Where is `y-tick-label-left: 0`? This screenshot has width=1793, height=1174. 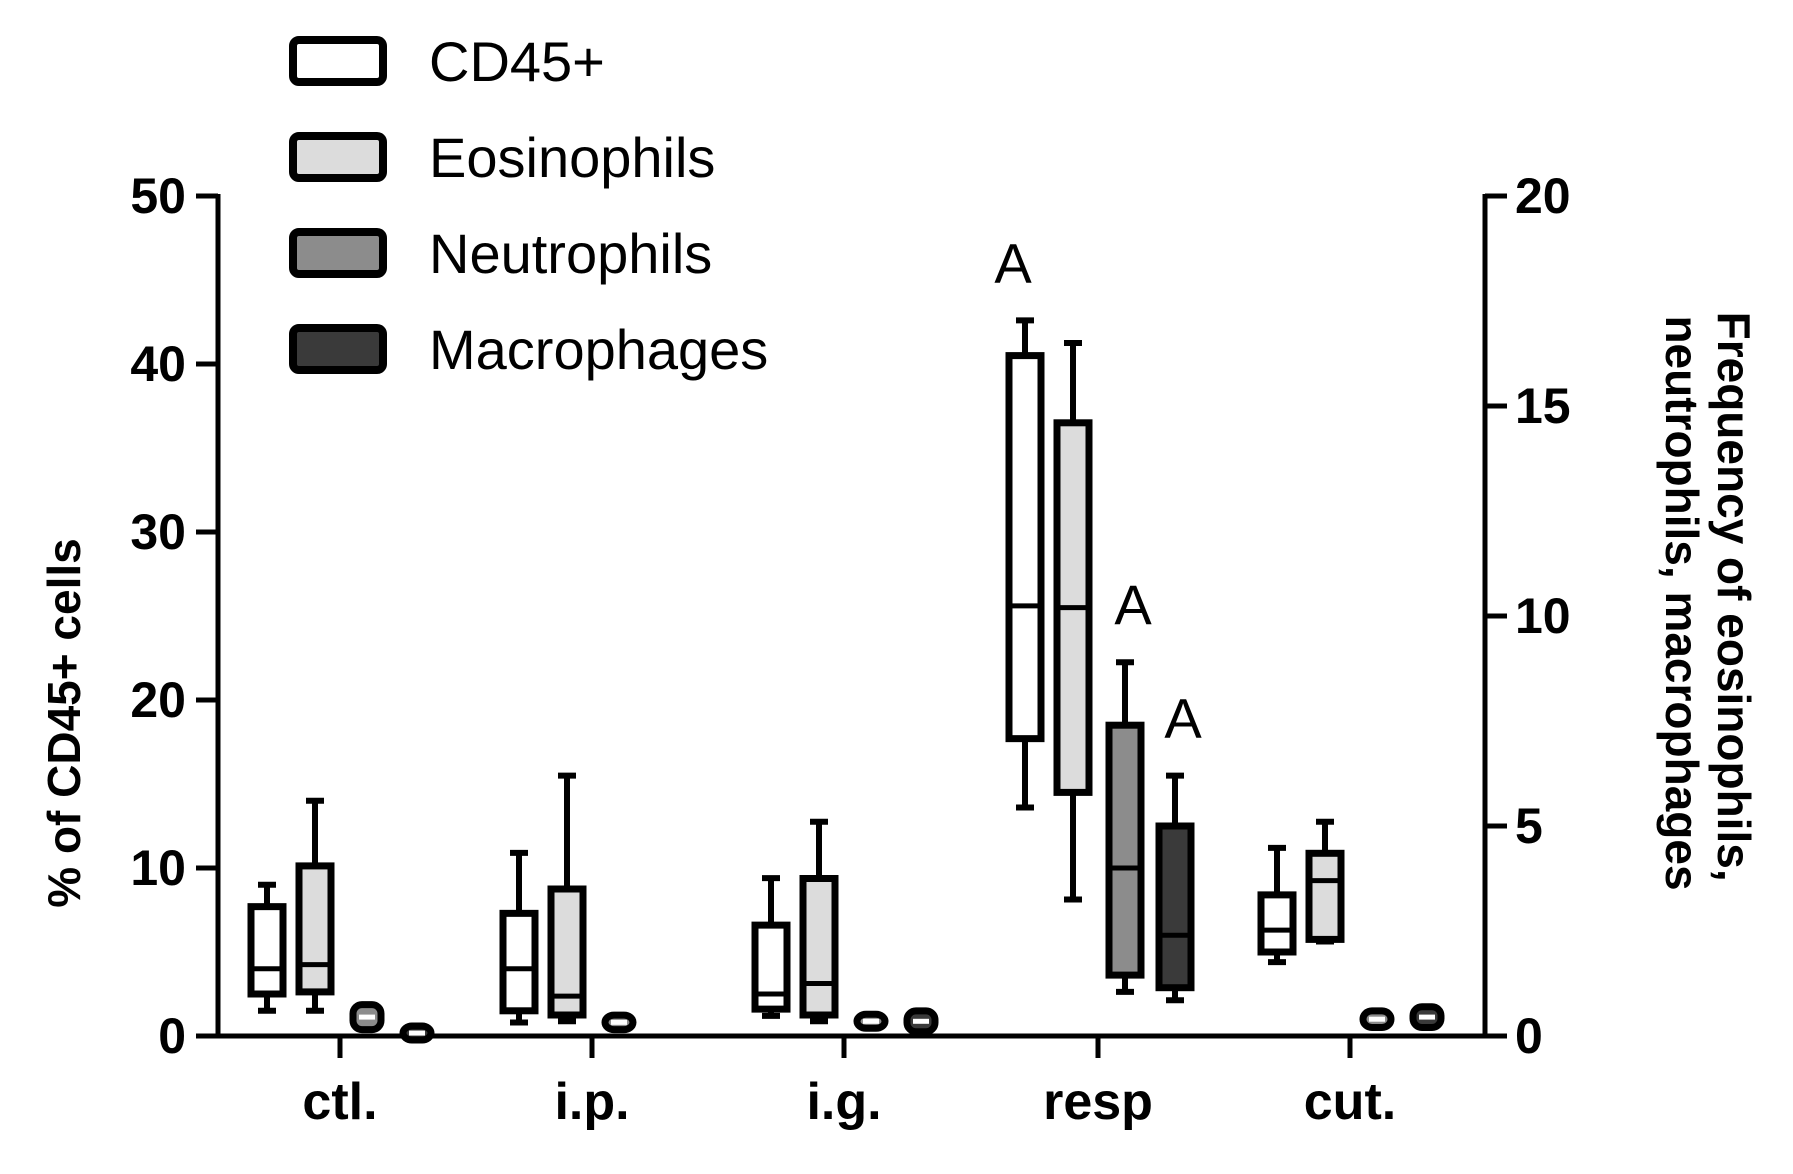 y-tick-label-left: 0 is located at coordinates (172, 1036).